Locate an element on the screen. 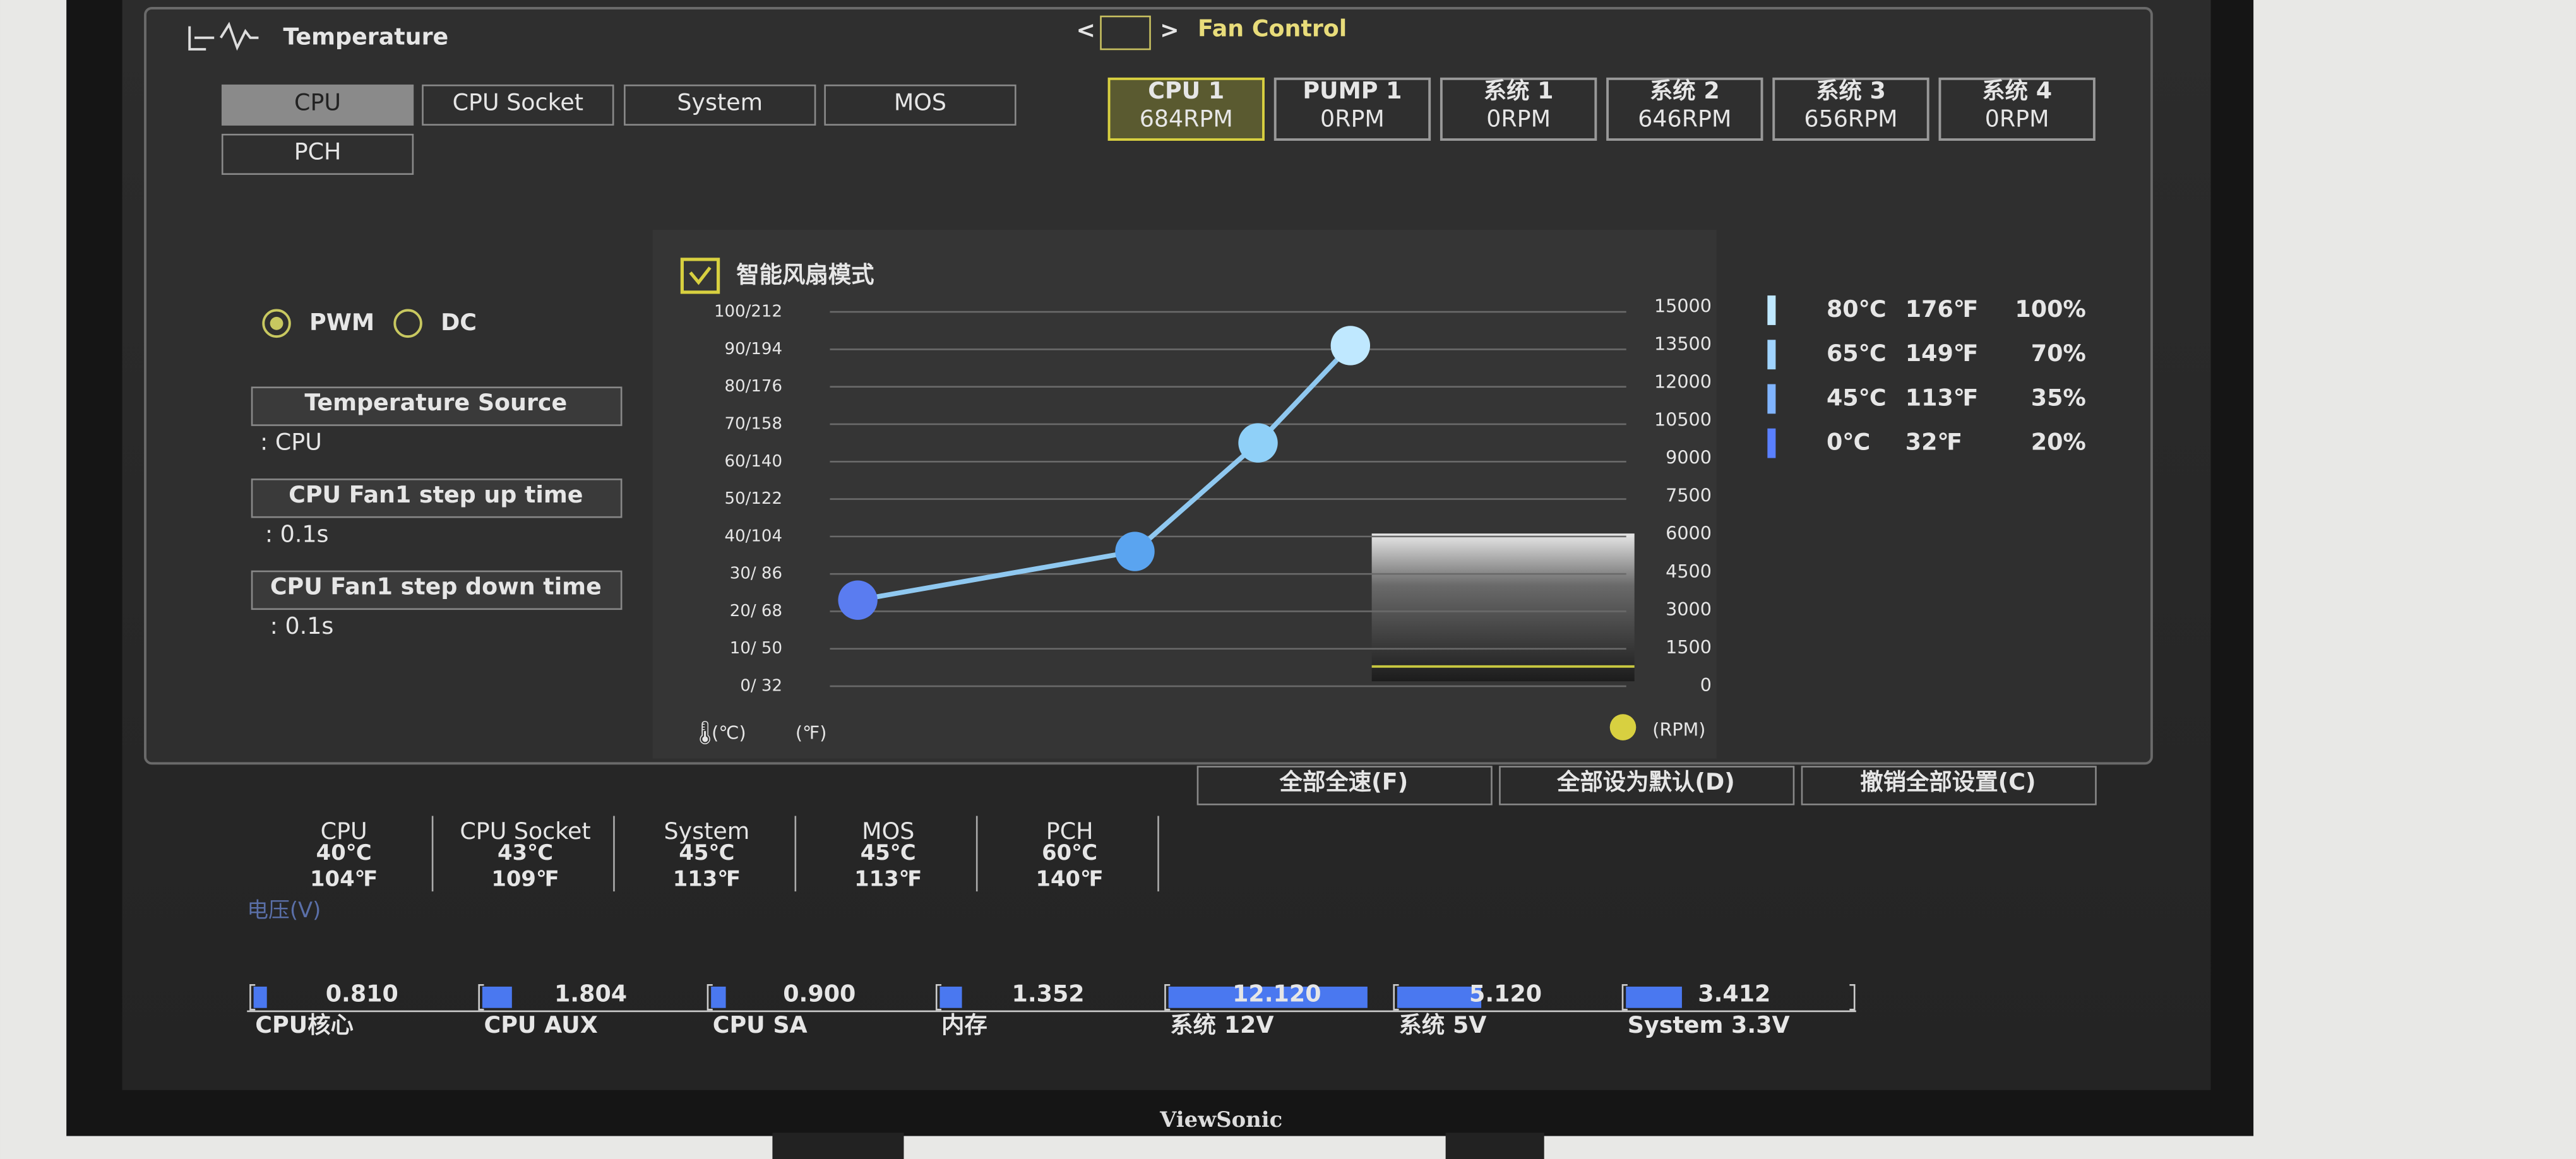 Image resolution: width=2576 pixels, height=1159 pixels. radio-dot is located at coordinates (276, 323).